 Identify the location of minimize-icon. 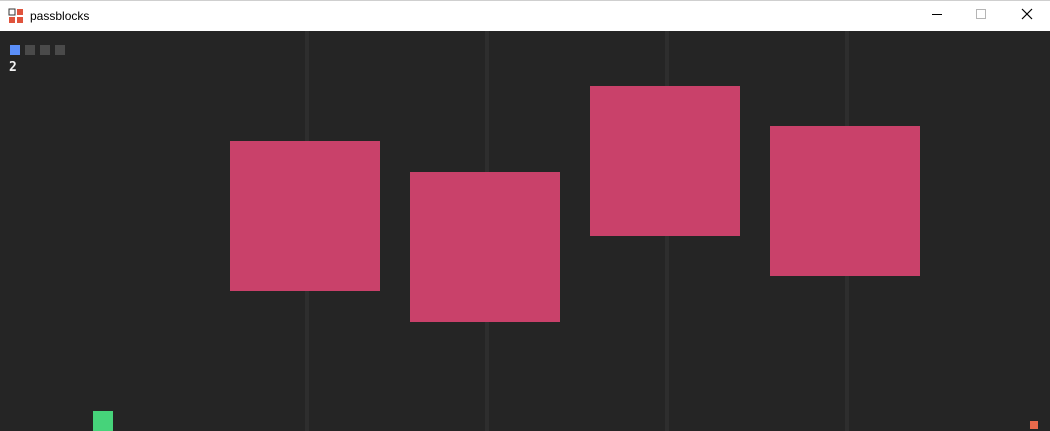
(937, 16).